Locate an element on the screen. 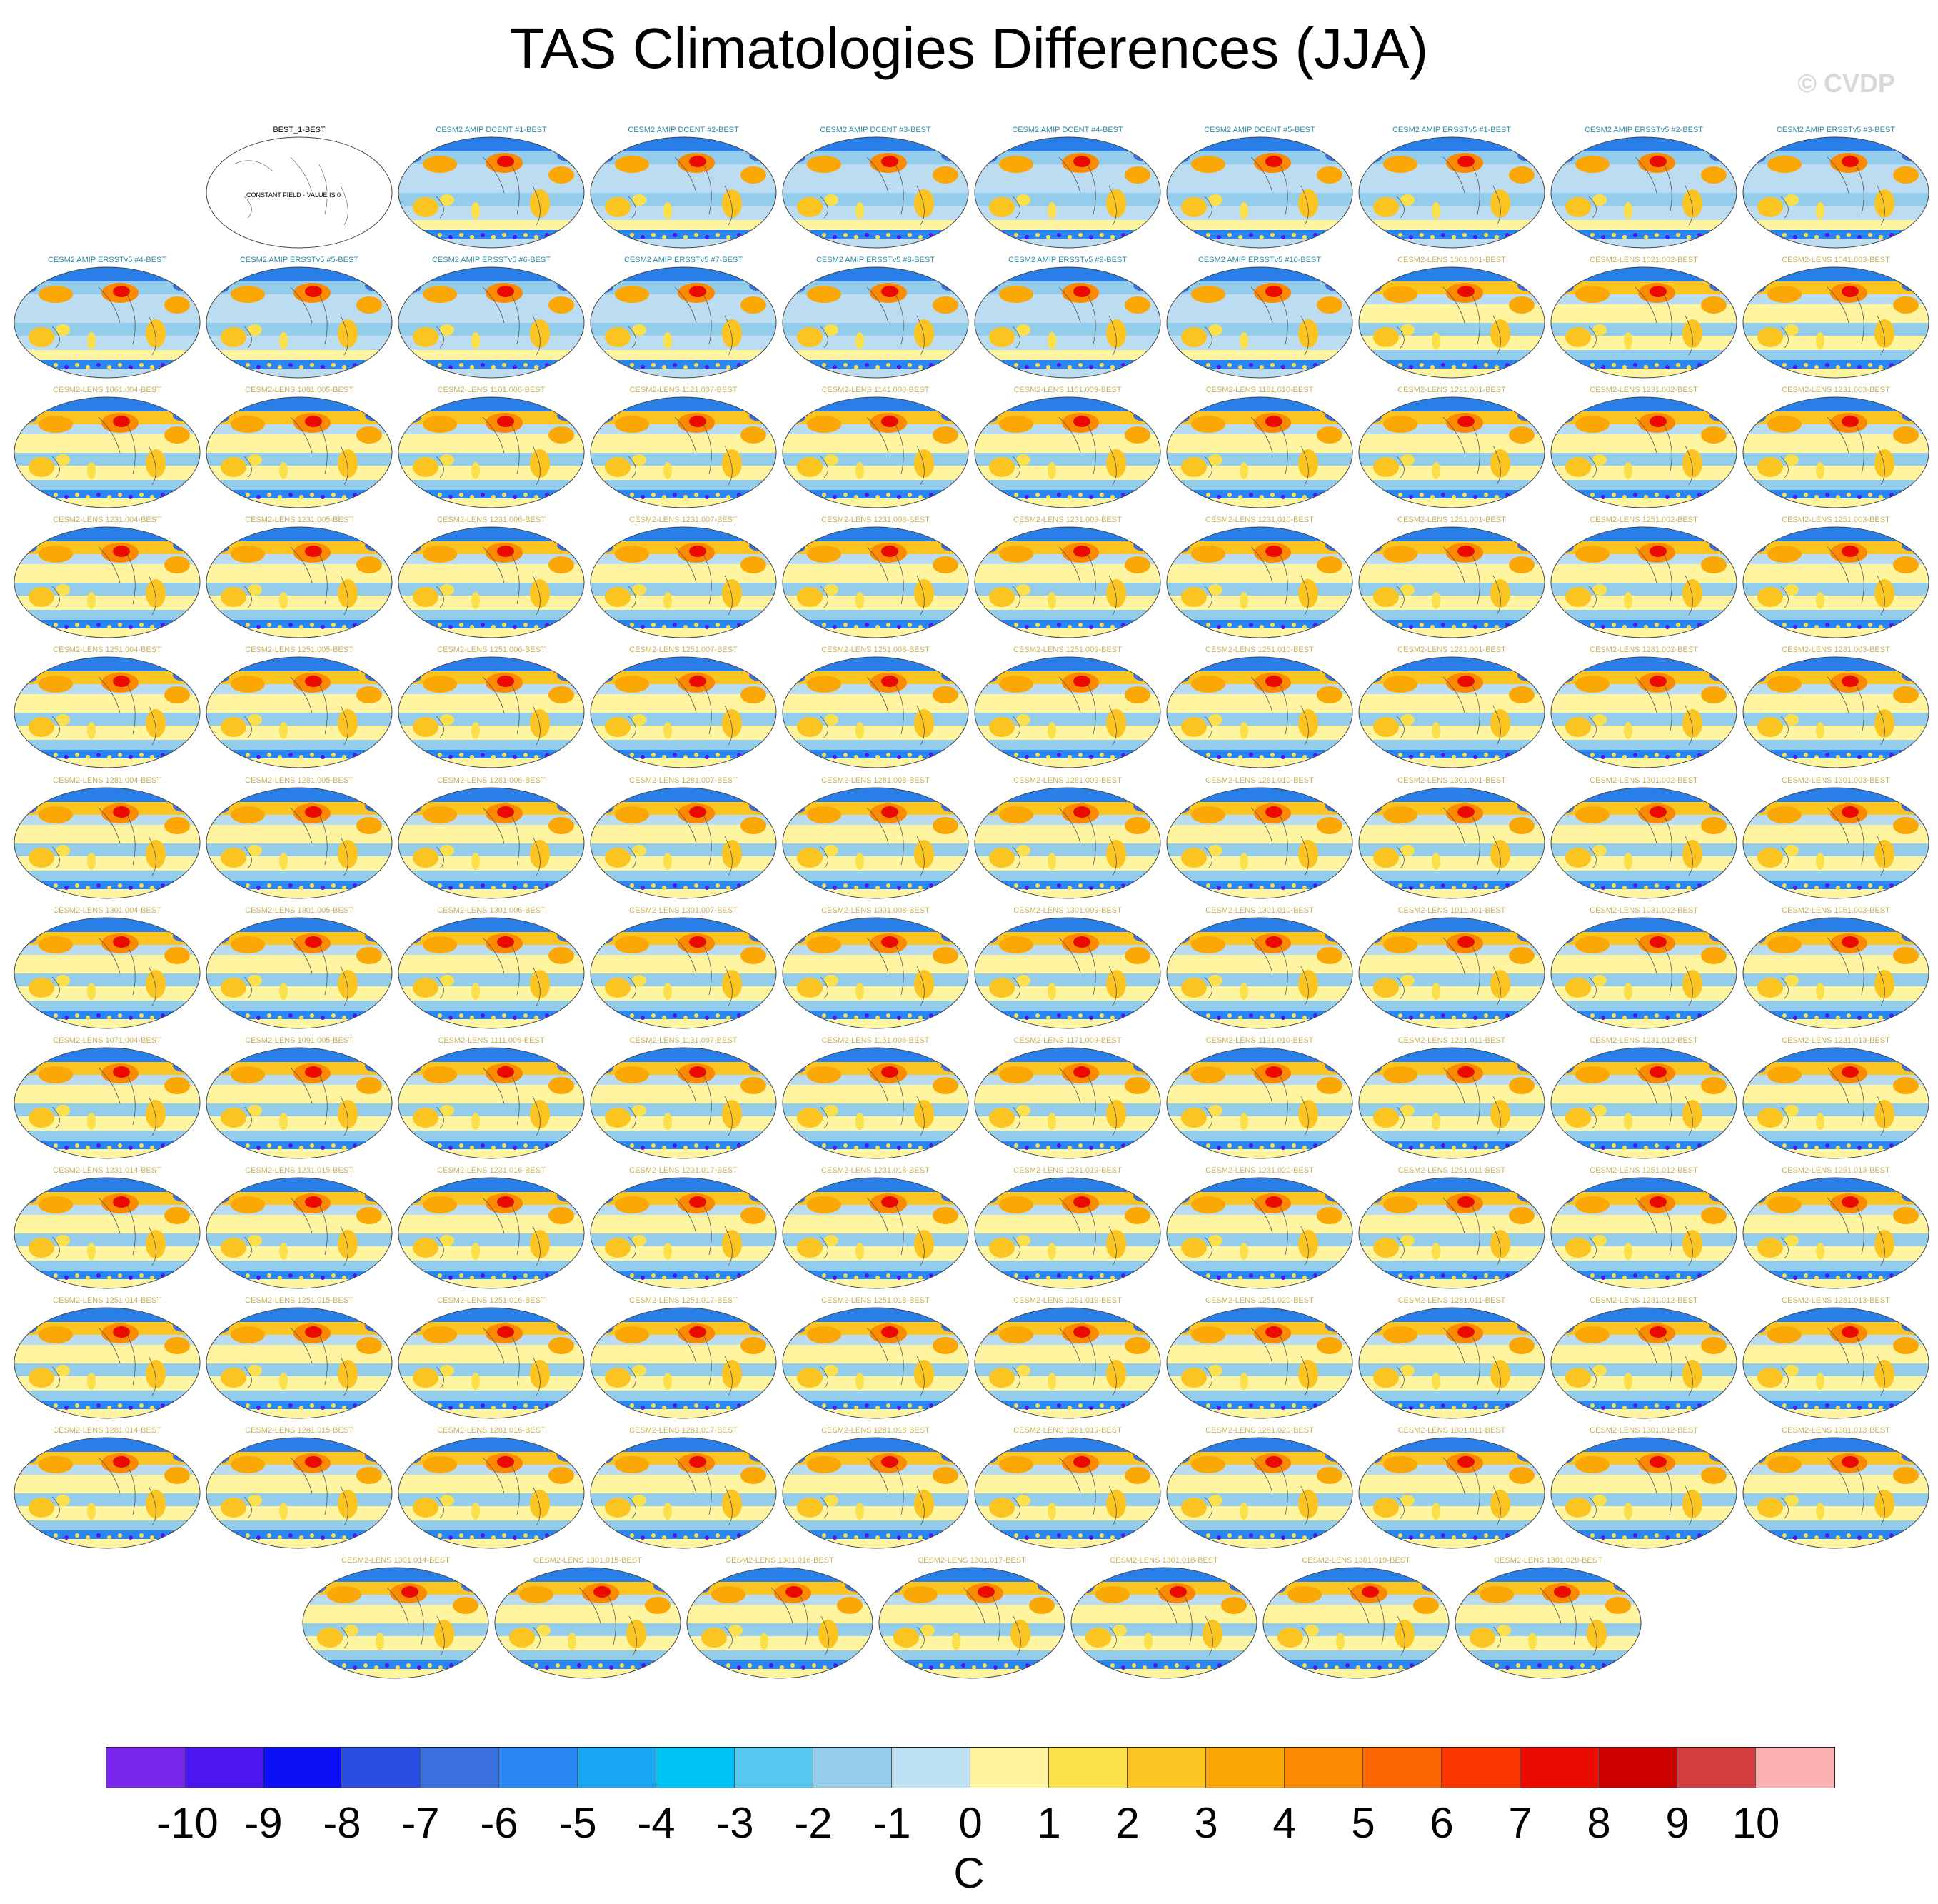 Image resolution: width=1938 pixels, height=1904 pixels. map-panel: CESM2-LENS 1251.004-BEST is located at coordinates (107, 708).